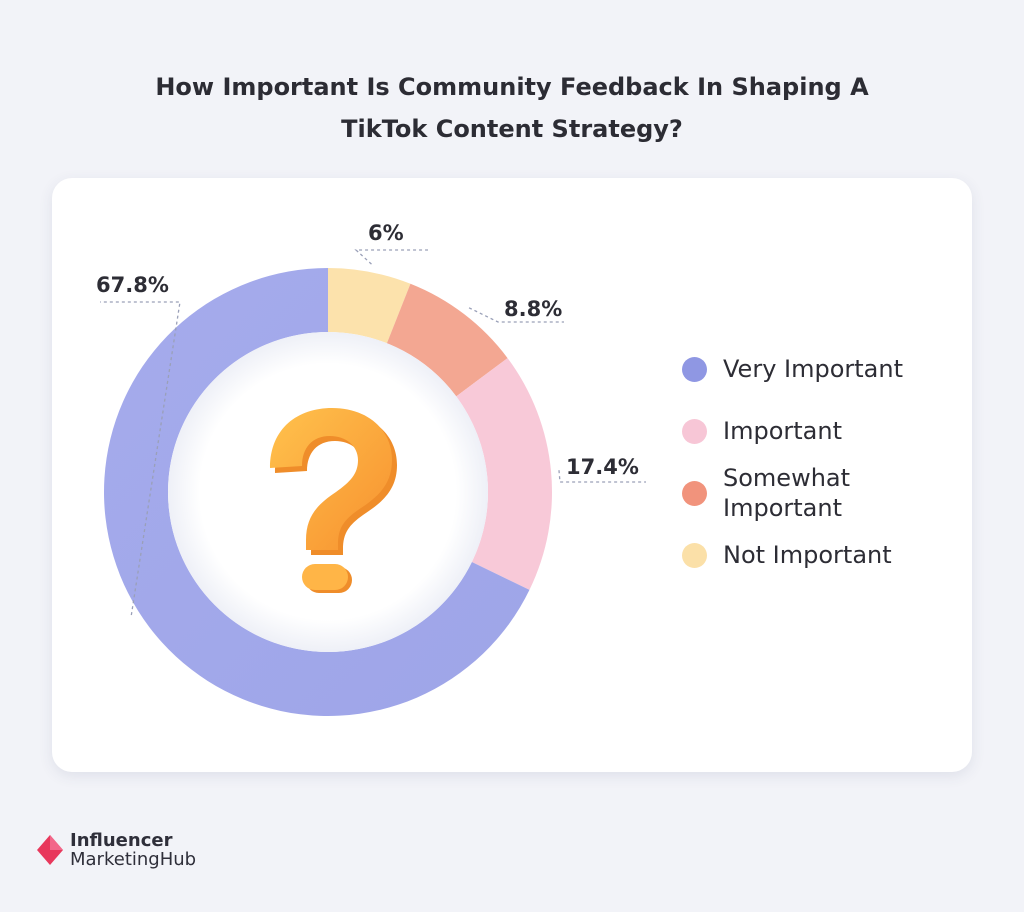 The height and width of the screenshot is (912, 1024). I want to click on diamond-logo-icon, so click(50, 850).